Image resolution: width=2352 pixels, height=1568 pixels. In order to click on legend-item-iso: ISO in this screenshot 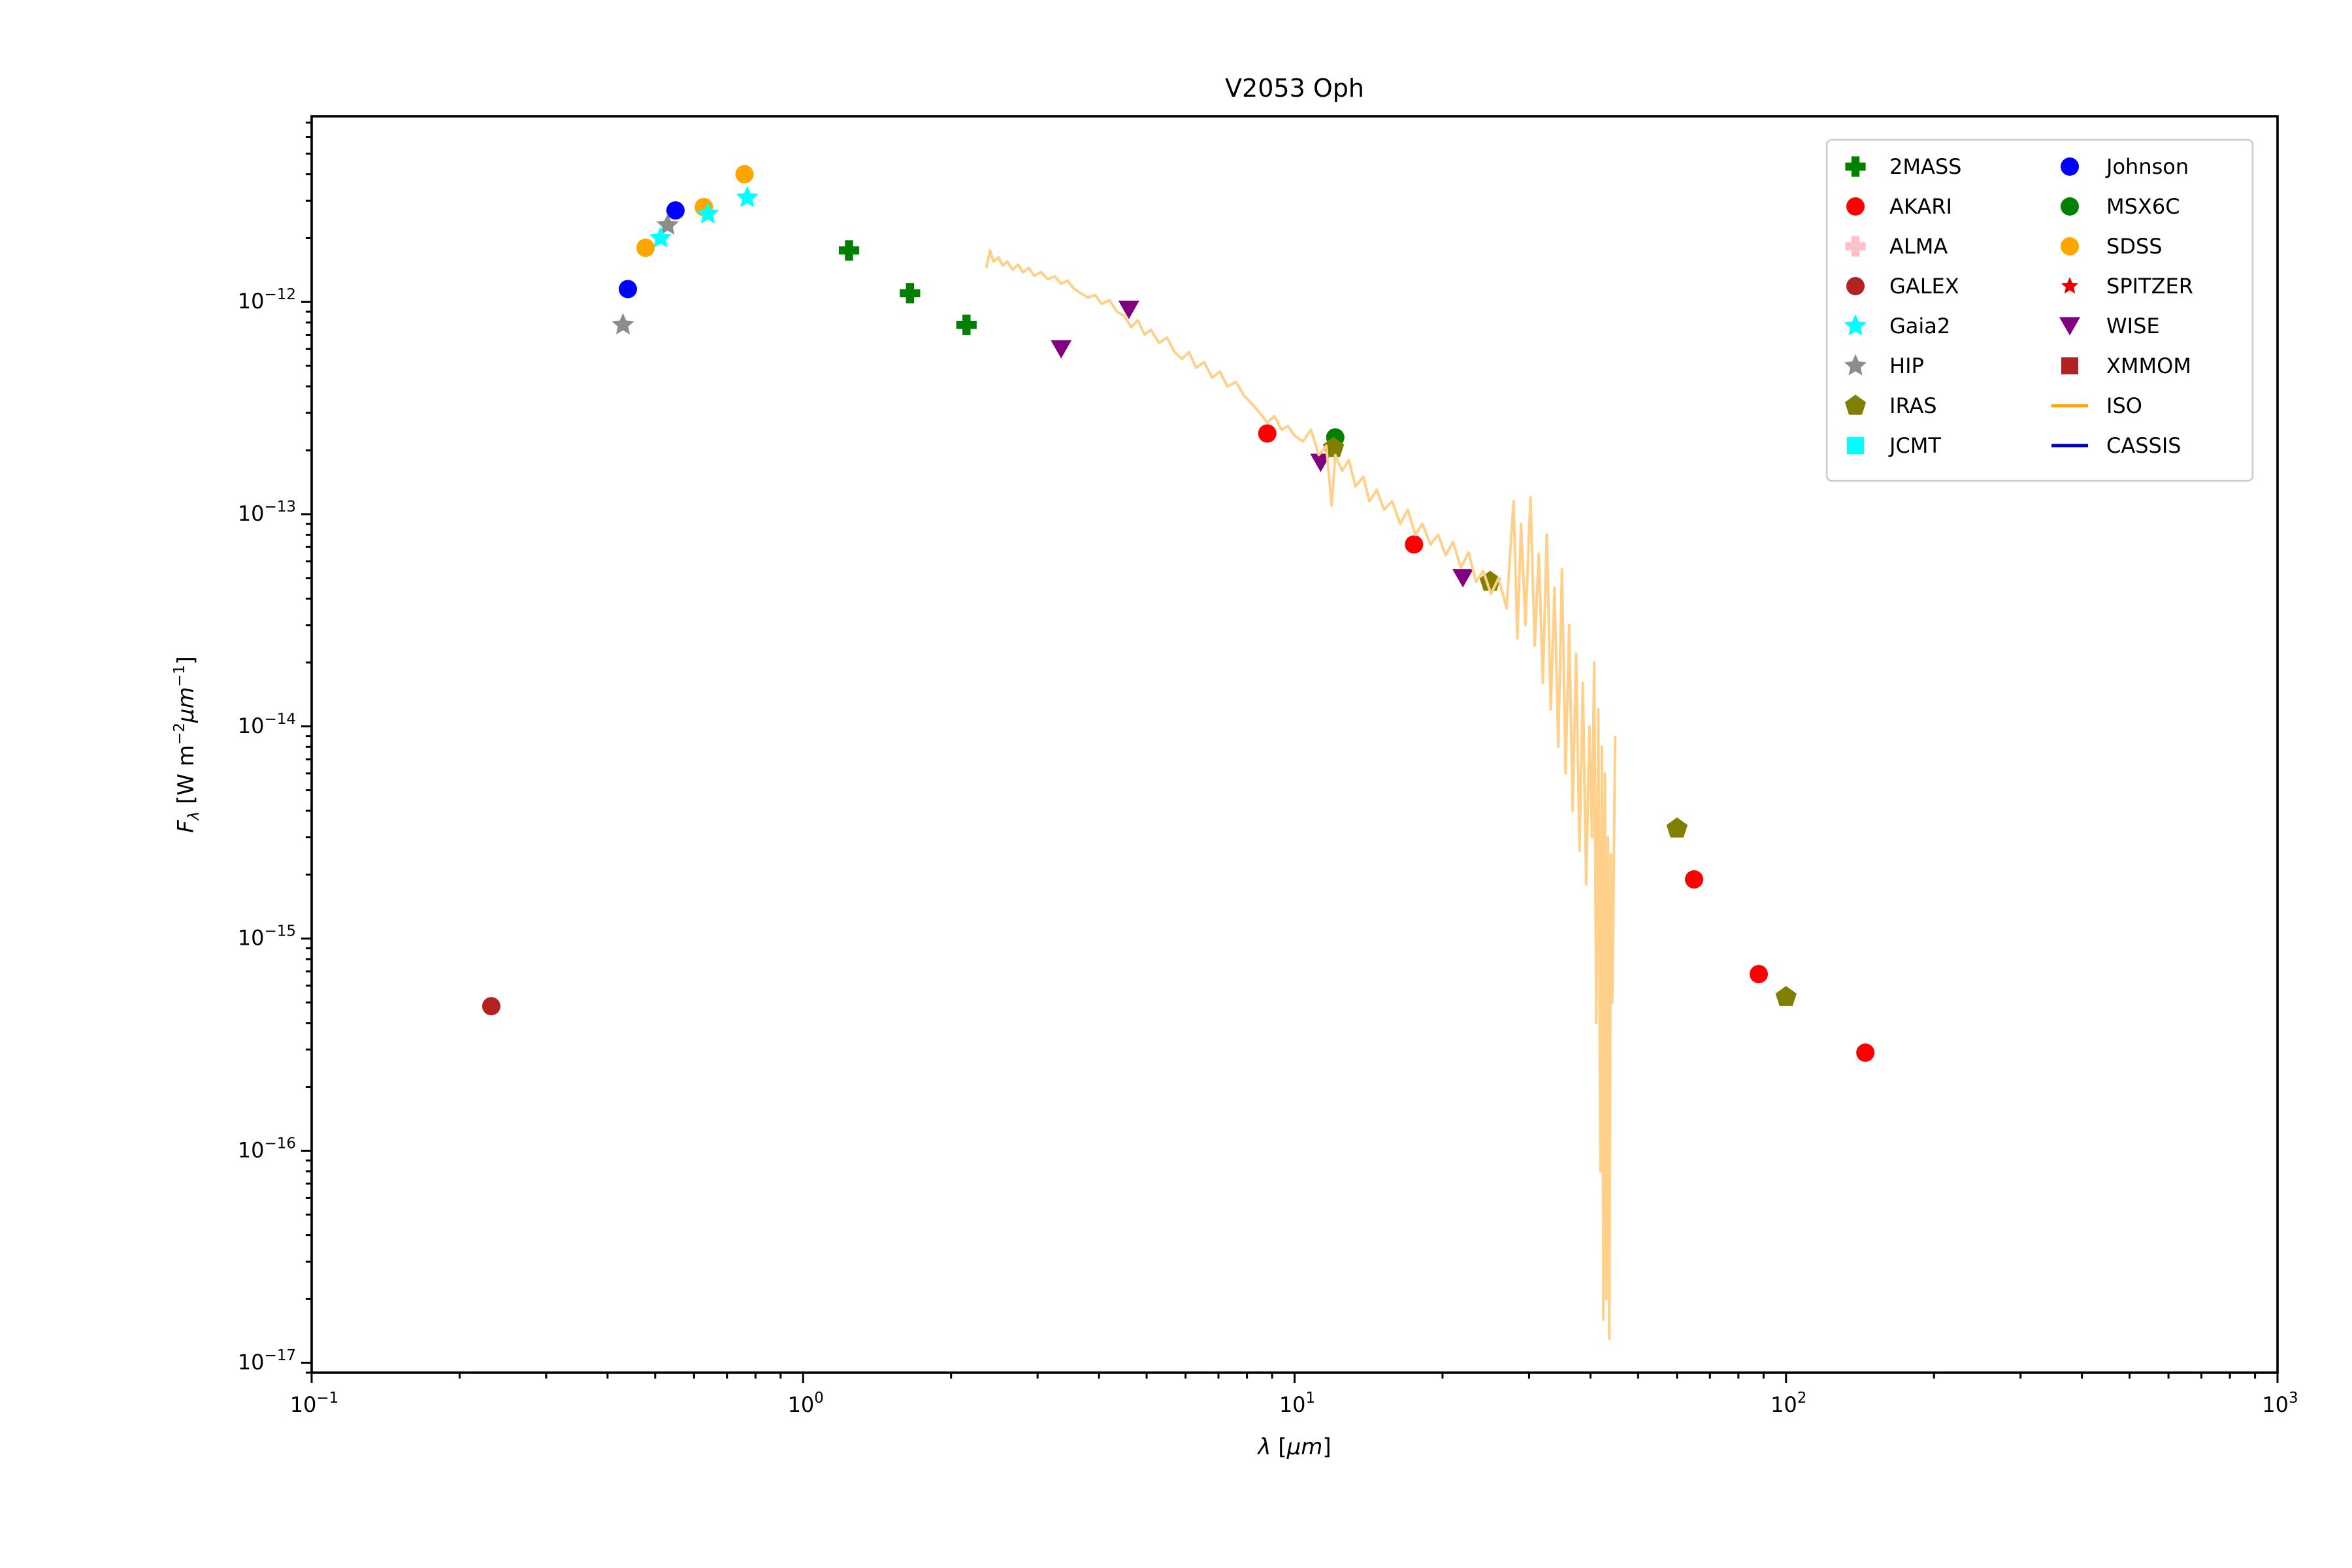, I will do `click(2096, 405)`.